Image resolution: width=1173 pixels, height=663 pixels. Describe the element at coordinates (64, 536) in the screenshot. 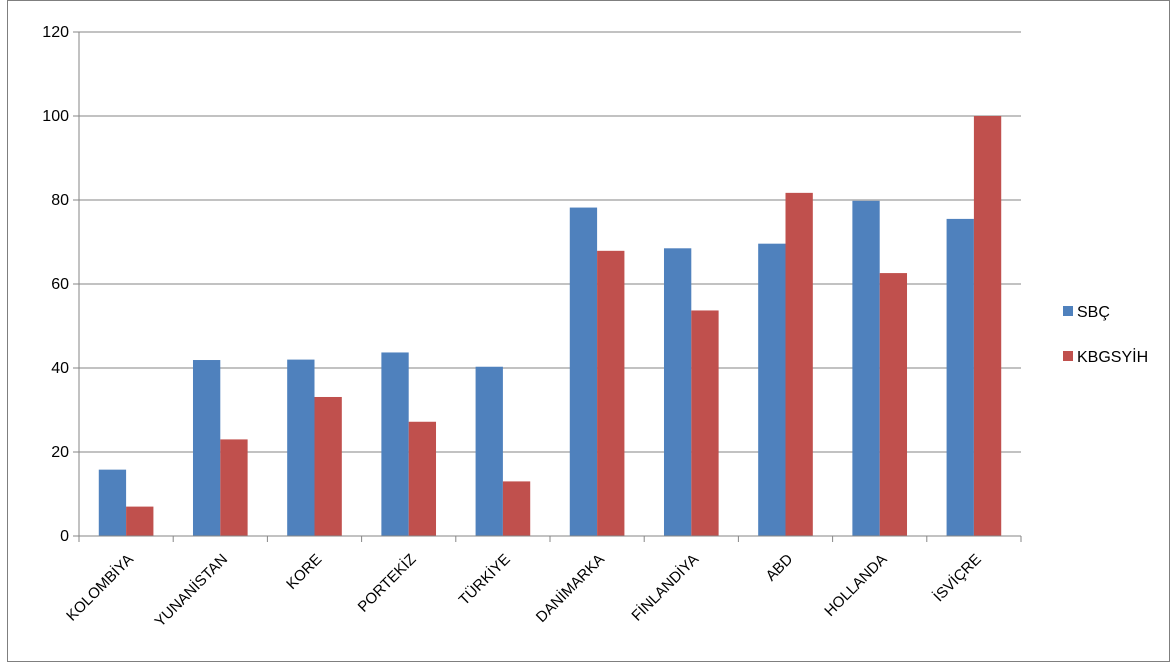

I see `y-tick-label: 0` at that location.